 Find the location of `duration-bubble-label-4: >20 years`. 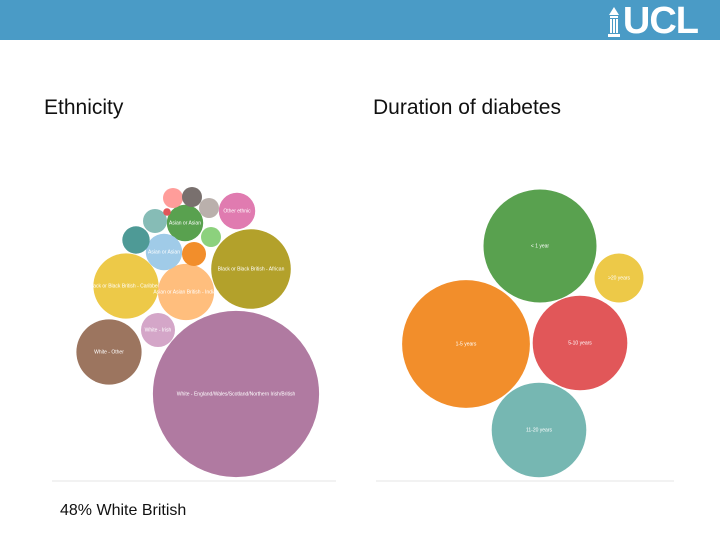

duration-bubble-label-4: >20 years is located at coordinates (619, 278).